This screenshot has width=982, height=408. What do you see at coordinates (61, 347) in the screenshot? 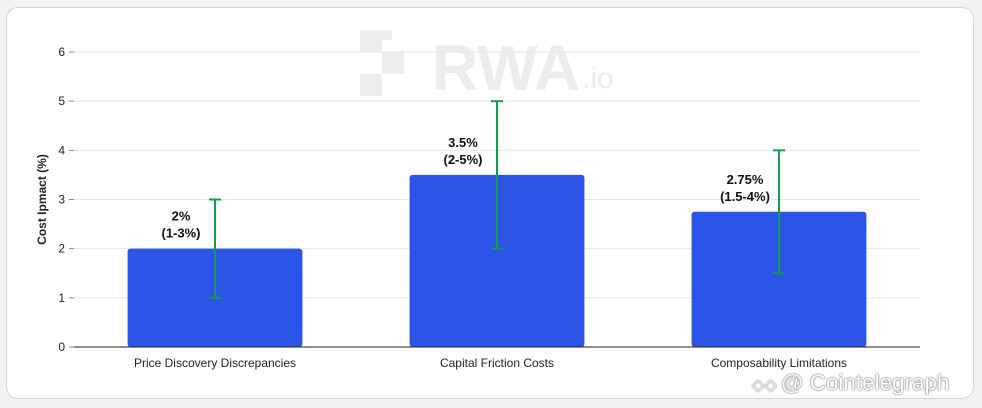
I see `y-tick-label: 0` at bounding box center [61, 347].